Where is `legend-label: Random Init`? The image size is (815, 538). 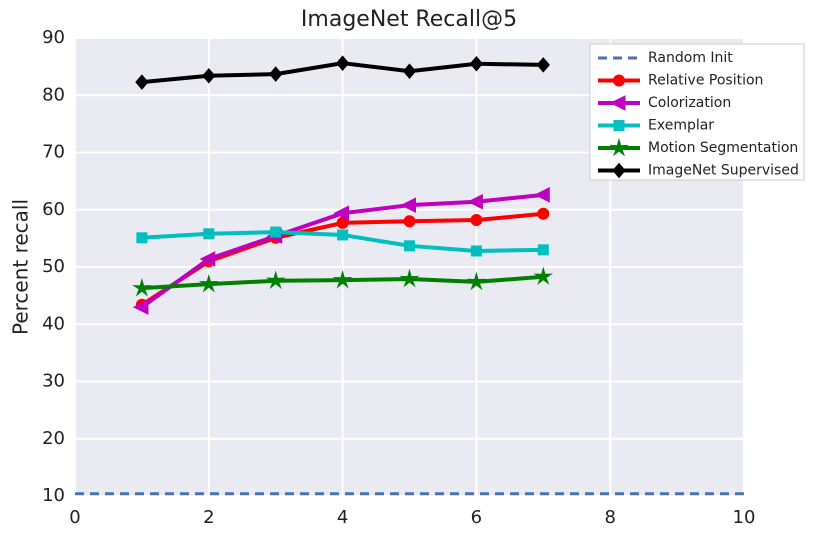 legend-label: Random Init is located at coordinates (690, 58).